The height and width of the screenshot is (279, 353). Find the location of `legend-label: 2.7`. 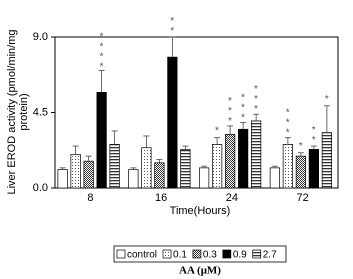

legend-label: 2.7 is located at coordinates (270, 255).